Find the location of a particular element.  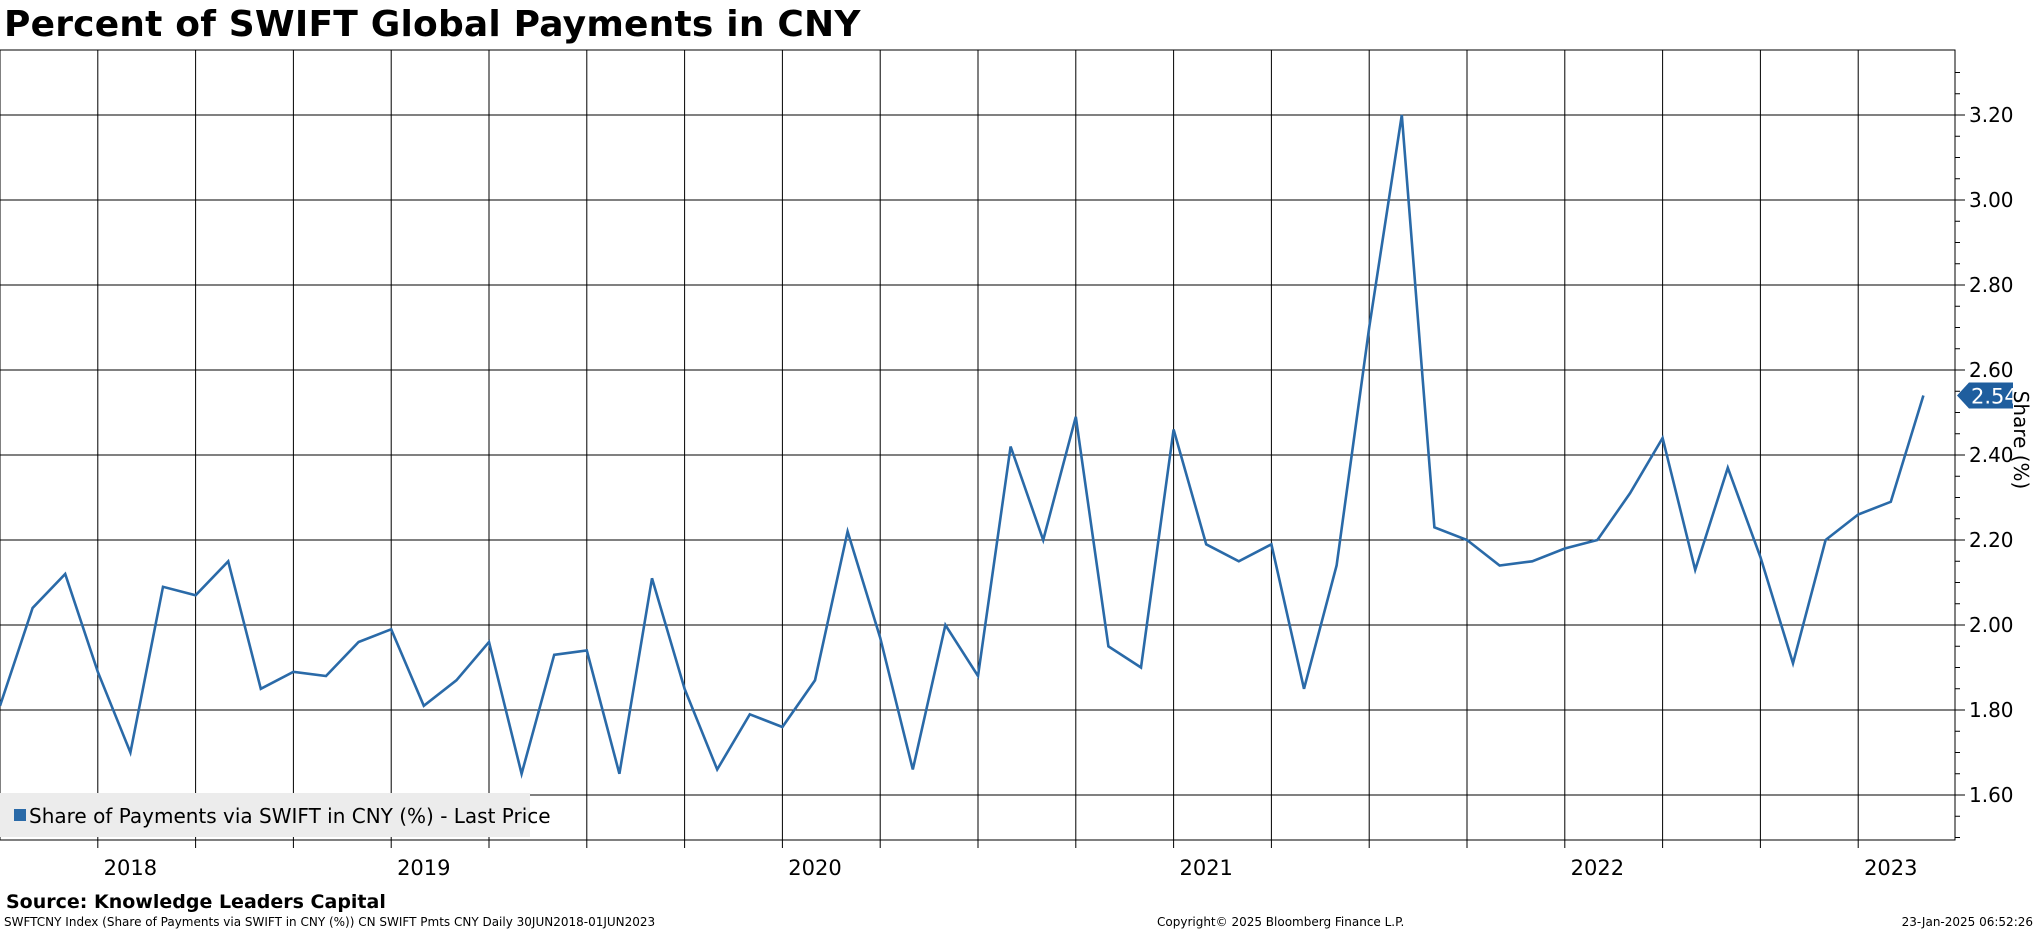

y-tick-label-1.60: 1.60 is located at coordinates (1991, 795).